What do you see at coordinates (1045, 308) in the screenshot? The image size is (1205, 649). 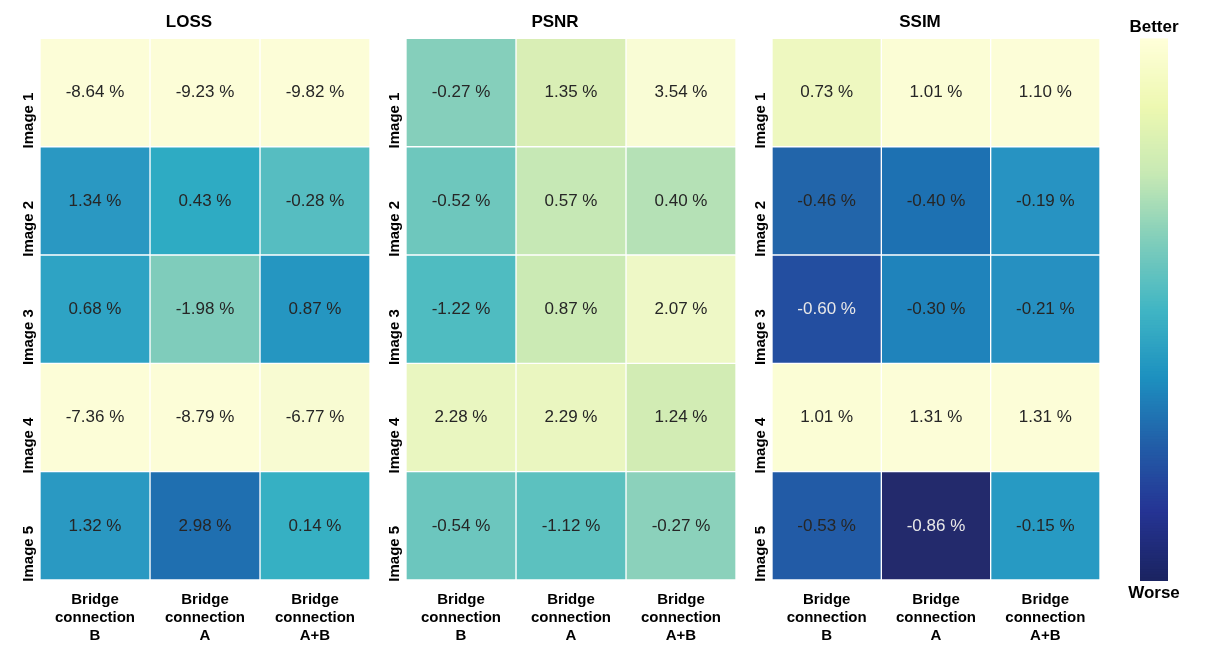 I see `data-label: -0.21 %` at bounding box center [1045, 308].